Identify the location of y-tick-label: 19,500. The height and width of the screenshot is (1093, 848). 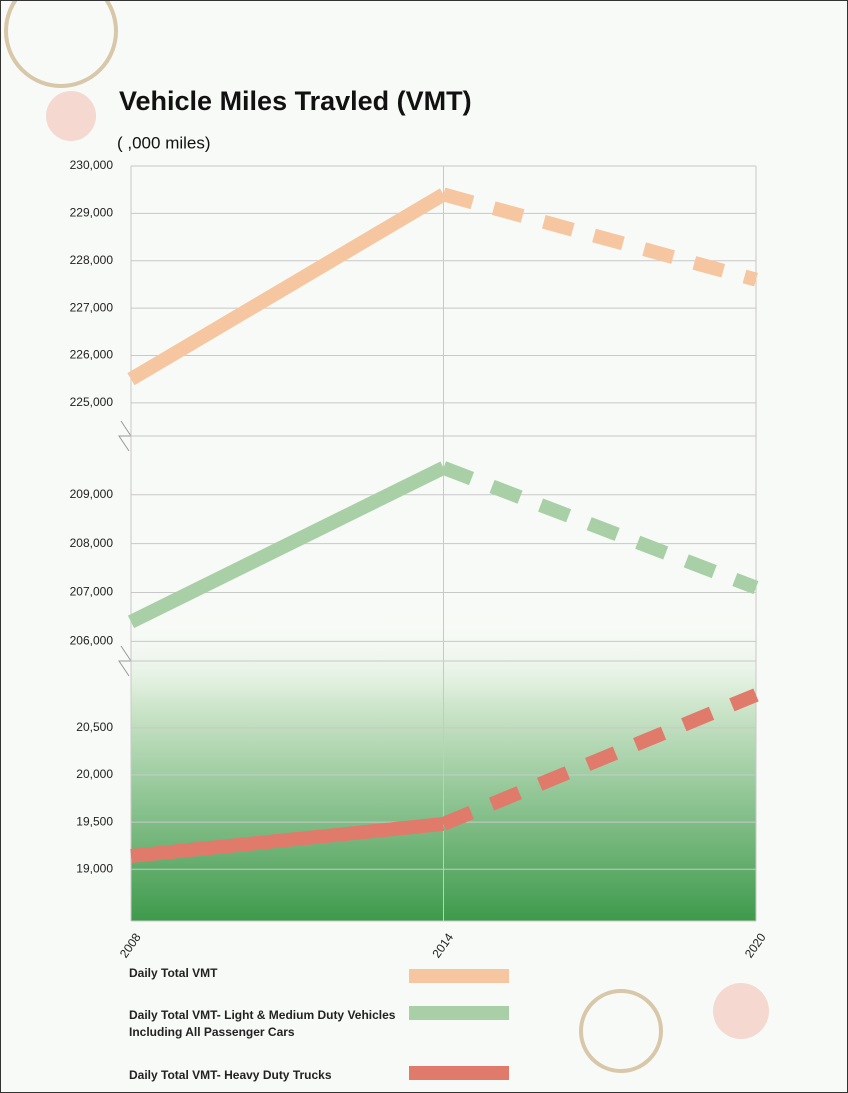
(94, 821).